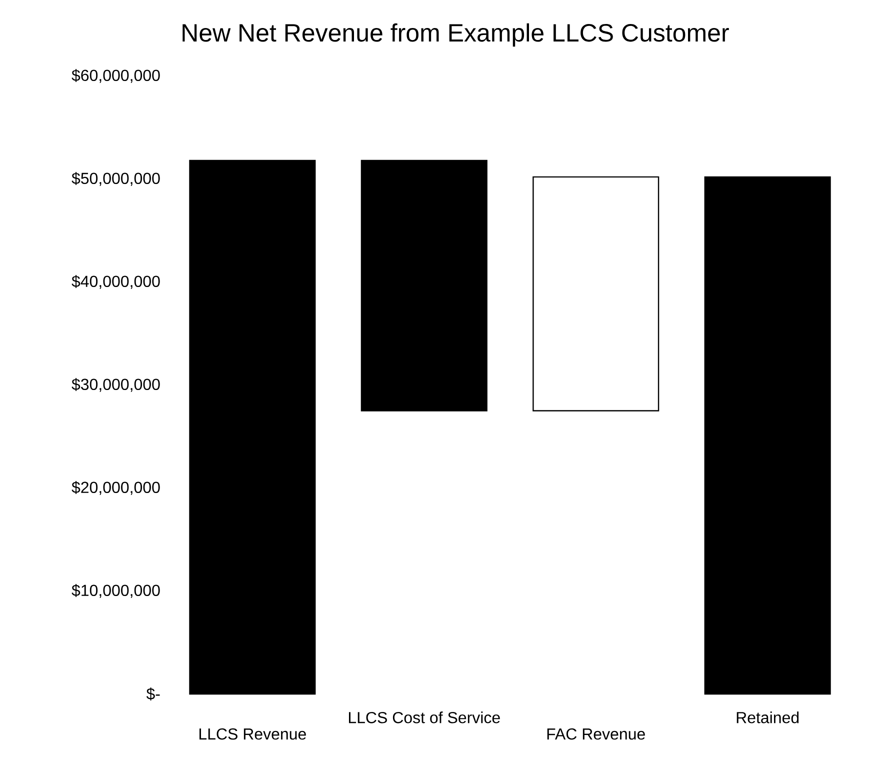  Describe the element at coordinates (596, 734) in the screenshot. I see `x-tick-label: FAC Revenue` at that location.